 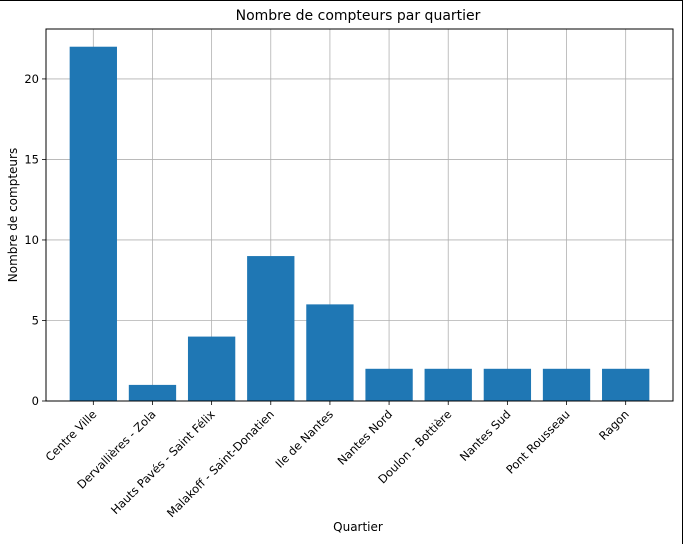 What do you see at coordinates (358, 16) in the screenshot?
I see `chart-title: Nombre de compteurs par quartier` at bounding box center [358, 16].